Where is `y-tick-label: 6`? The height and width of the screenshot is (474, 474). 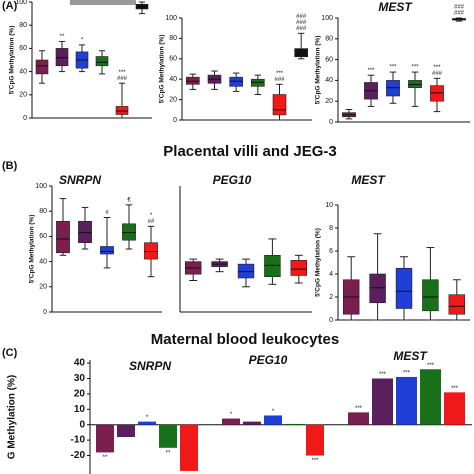
y-tick-label: 6 is located at coordinates (331, 251).